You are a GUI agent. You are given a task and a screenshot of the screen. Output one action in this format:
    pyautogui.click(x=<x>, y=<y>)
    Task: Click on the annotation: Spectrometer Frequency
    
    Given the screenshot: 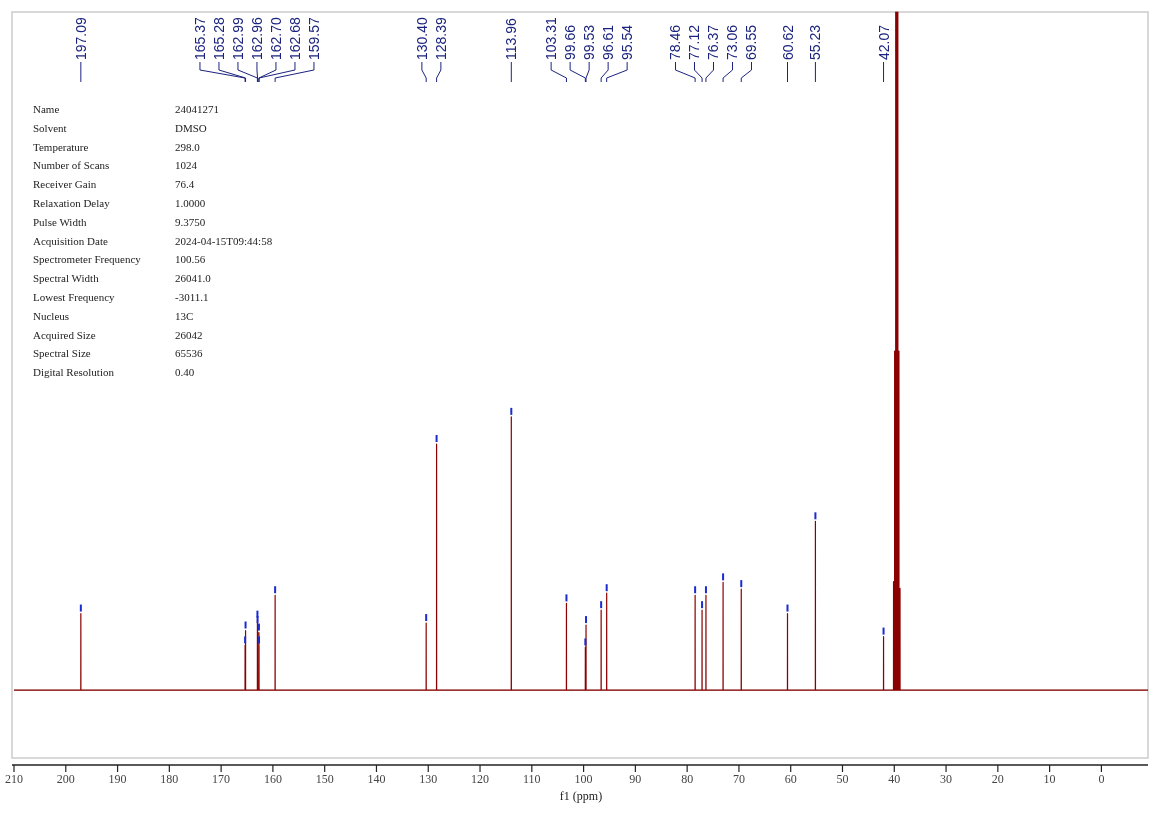 What is the action you would take?
    pyautogui.click(x=87, y=259)
    